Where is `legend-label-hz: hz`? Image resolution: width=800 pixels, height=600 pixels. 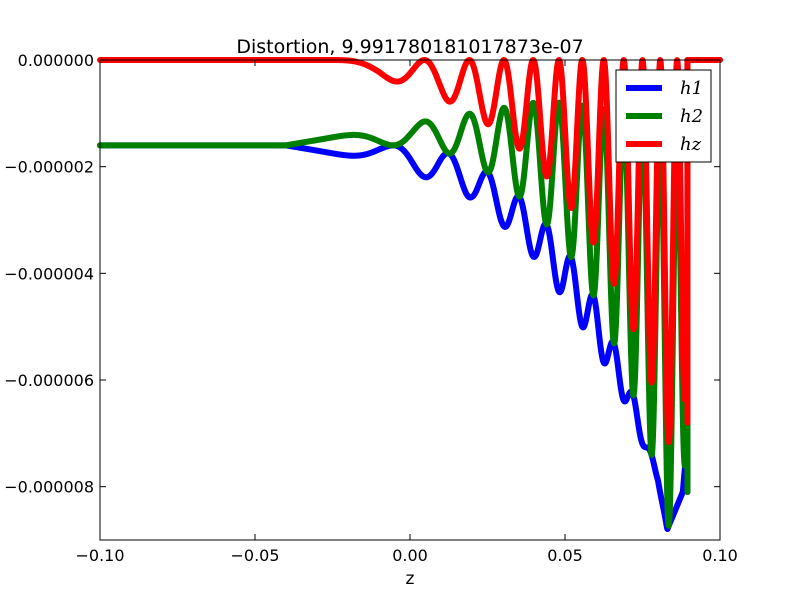 legend-label-hz: hz is located at coordinates (691, 144).